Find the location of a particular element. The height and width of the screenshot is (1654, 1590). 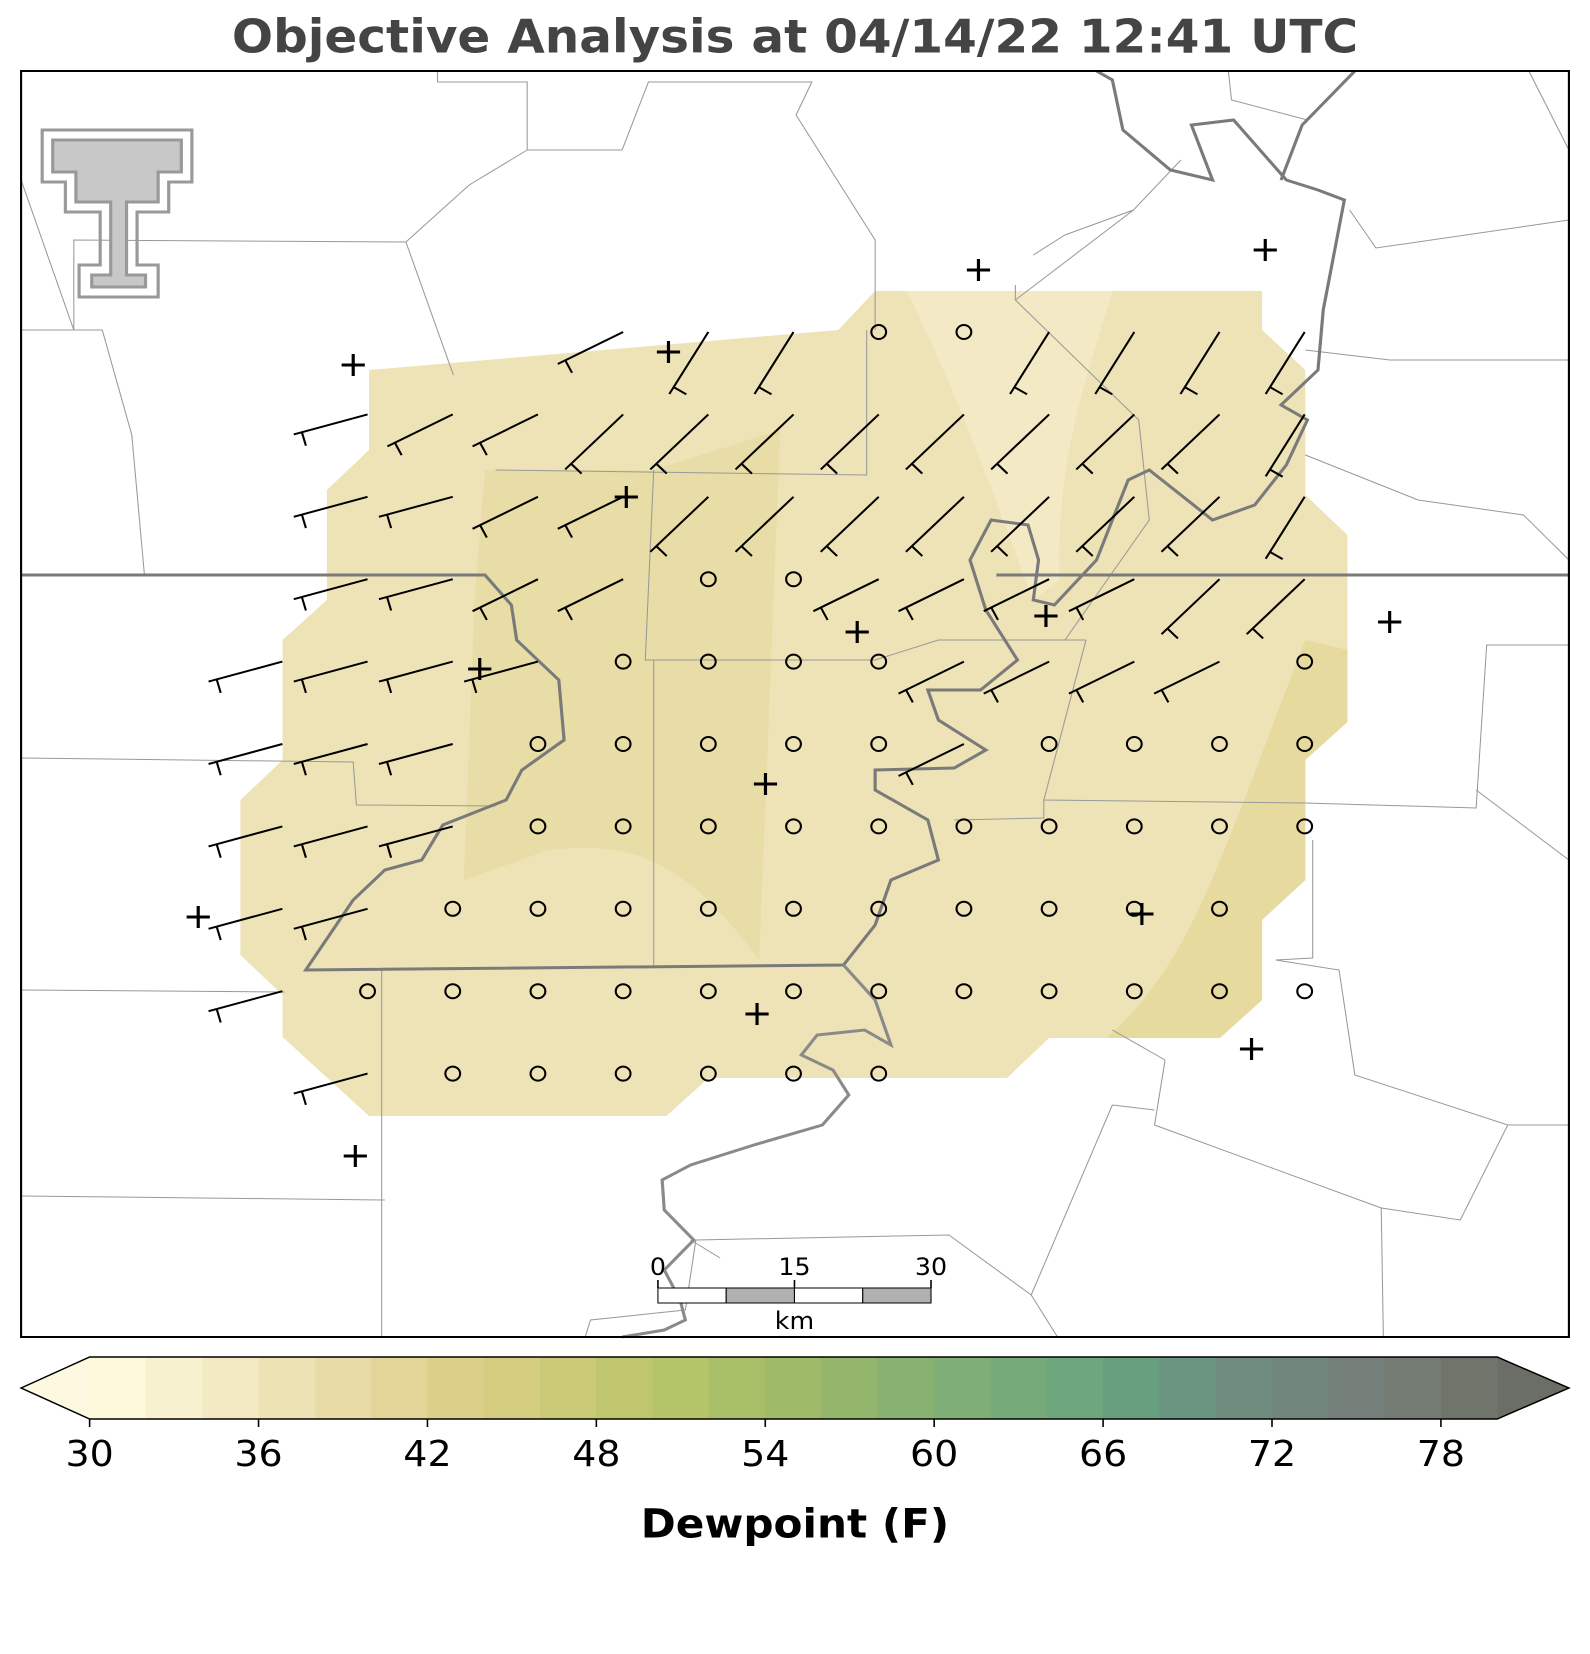

colorbar: 30 36 42 48 54 60 66 72 78 is located at coordinates (795, 1415).